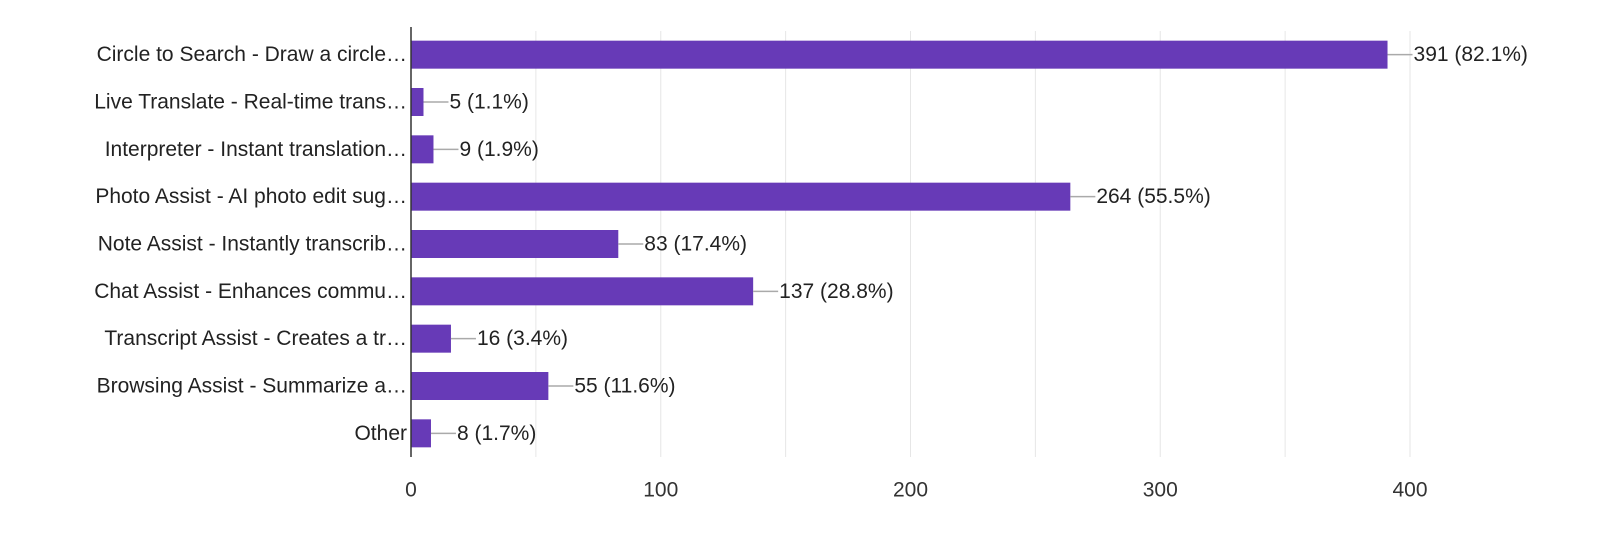  I want to click on x-tick-label: 0, so click(411, 490).